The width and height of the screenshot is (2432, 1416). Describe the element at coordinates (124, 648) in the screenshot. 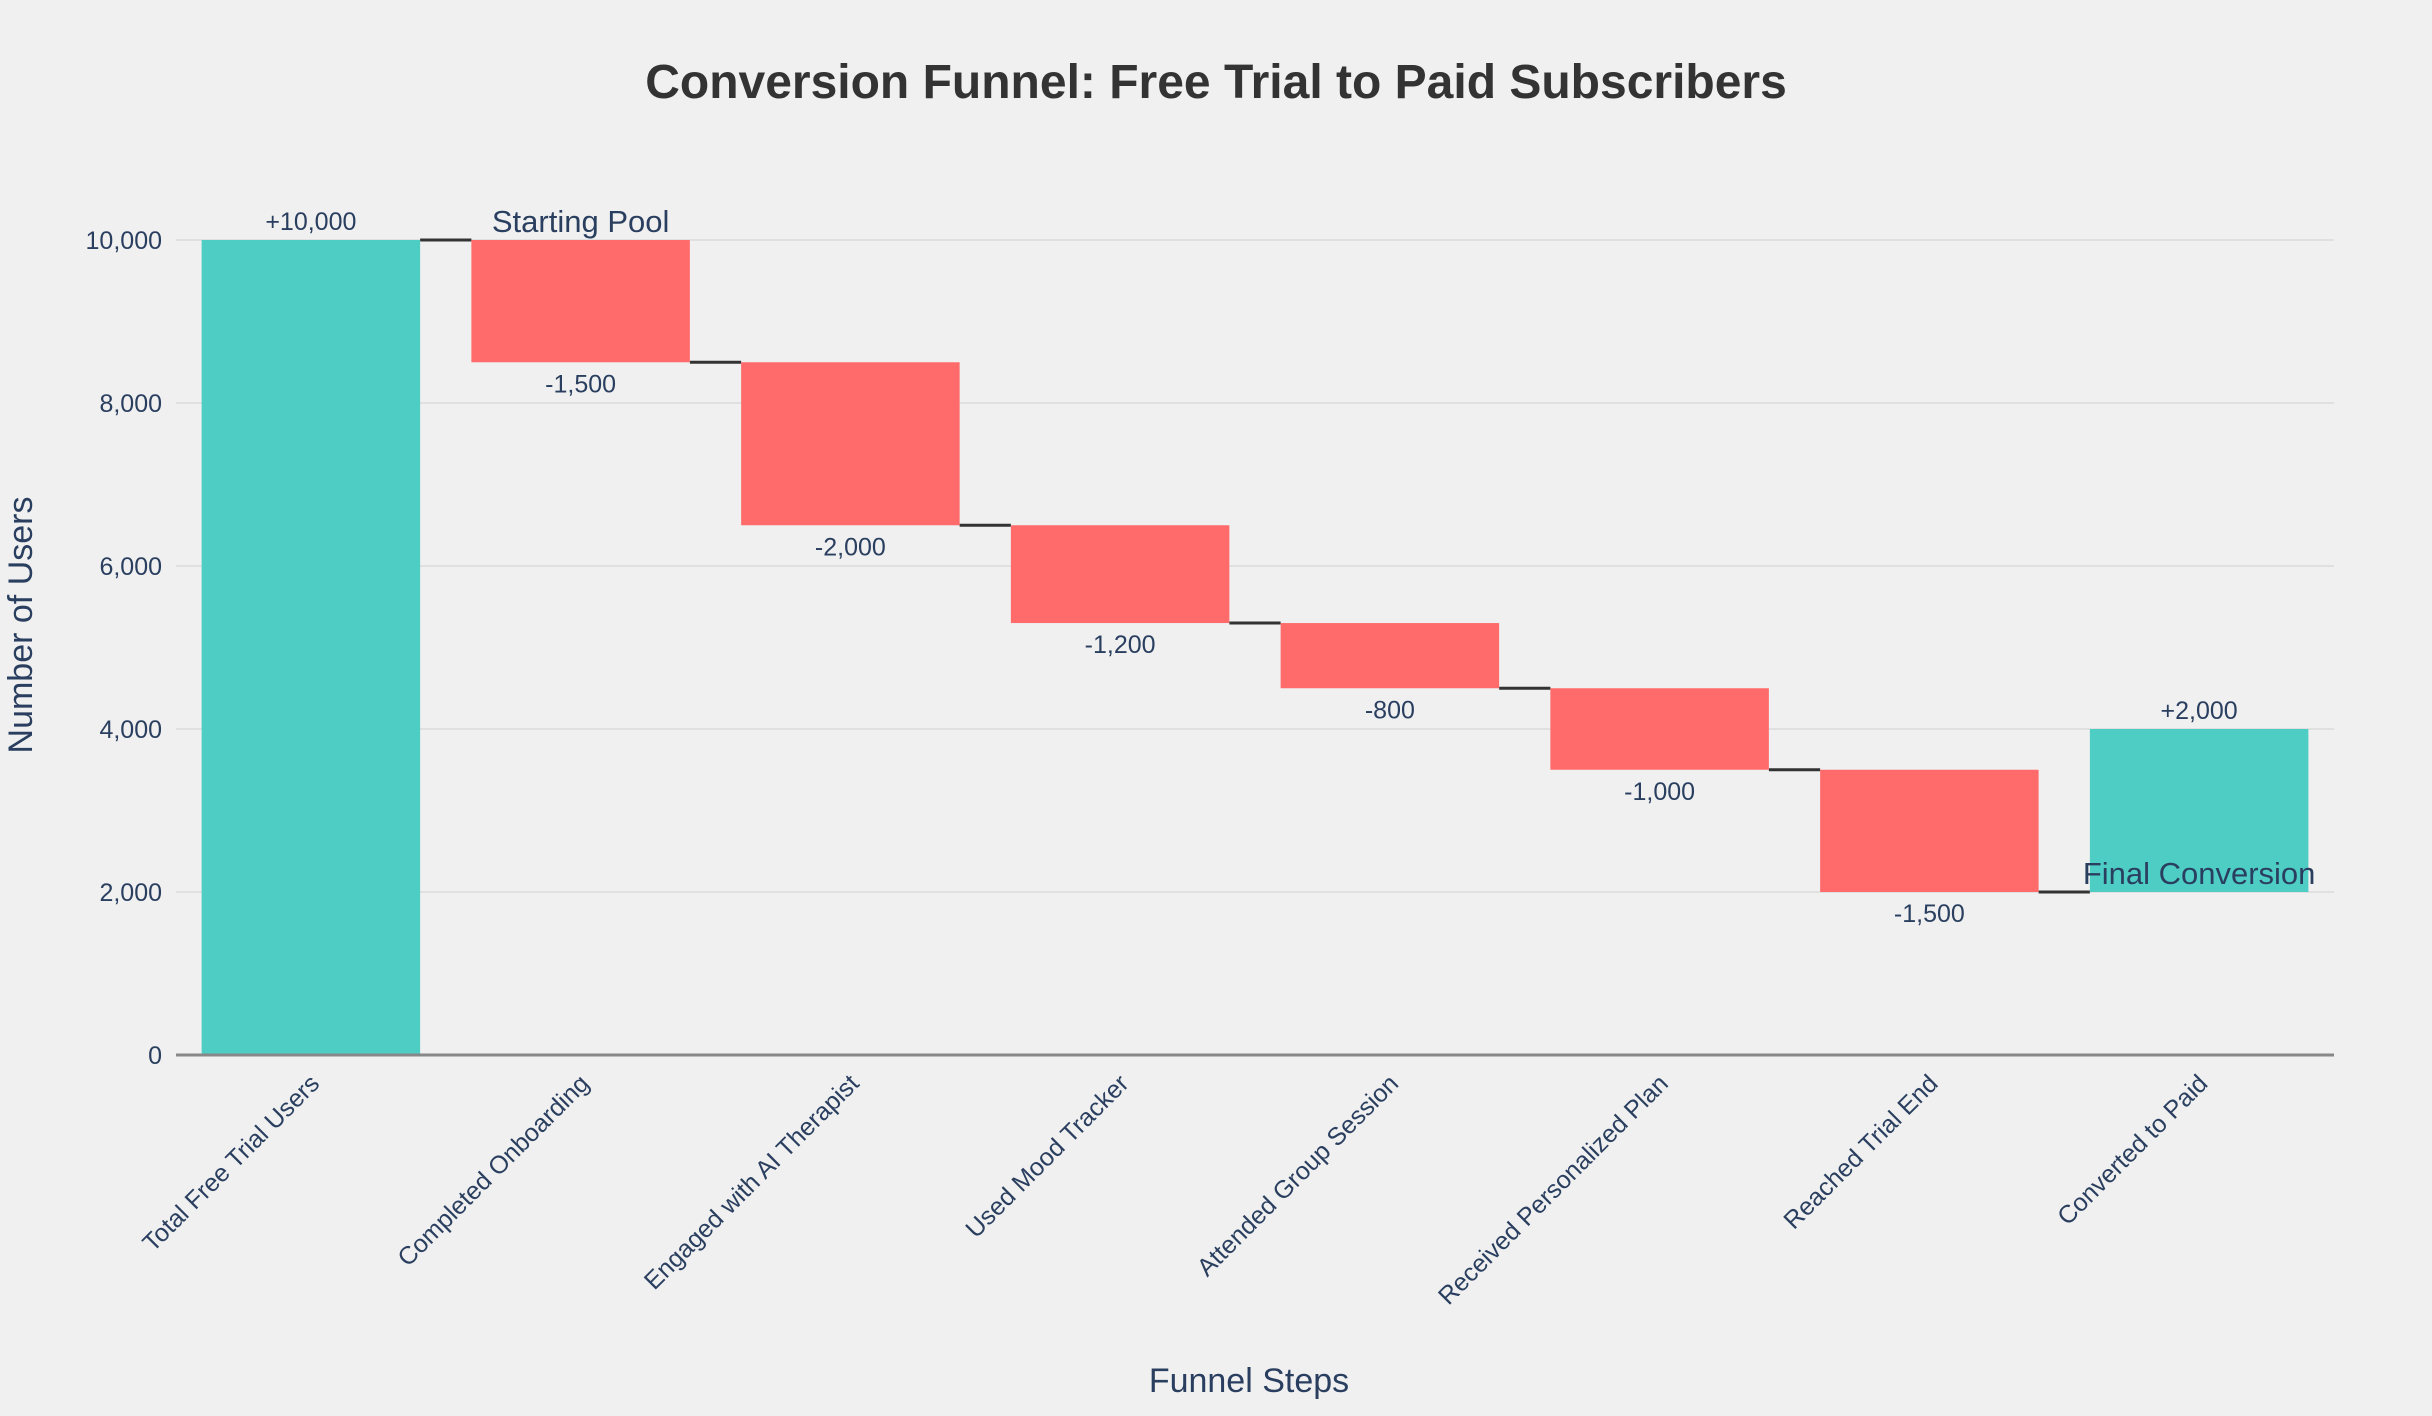

I see `y-axis-ticks: 0 2,000 4,000 6,000 8,000 10,000` at that location.